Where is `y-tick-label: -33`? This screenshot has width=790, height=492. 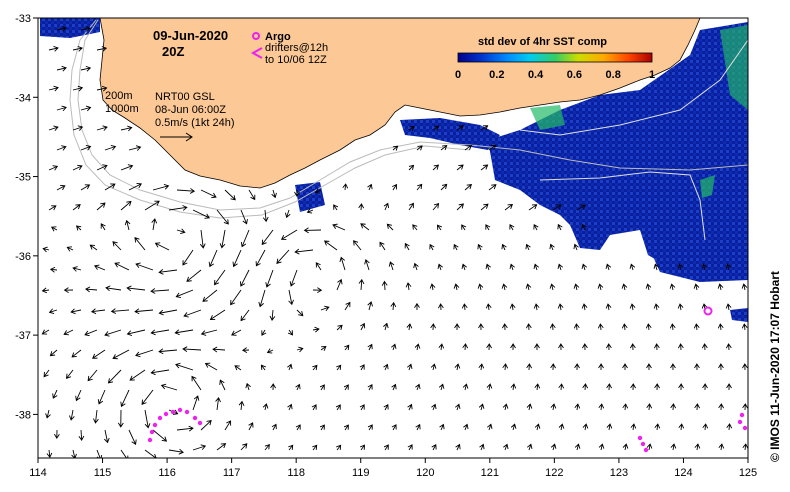 y-tick-label: -33 is located at coordinates (23, 19).